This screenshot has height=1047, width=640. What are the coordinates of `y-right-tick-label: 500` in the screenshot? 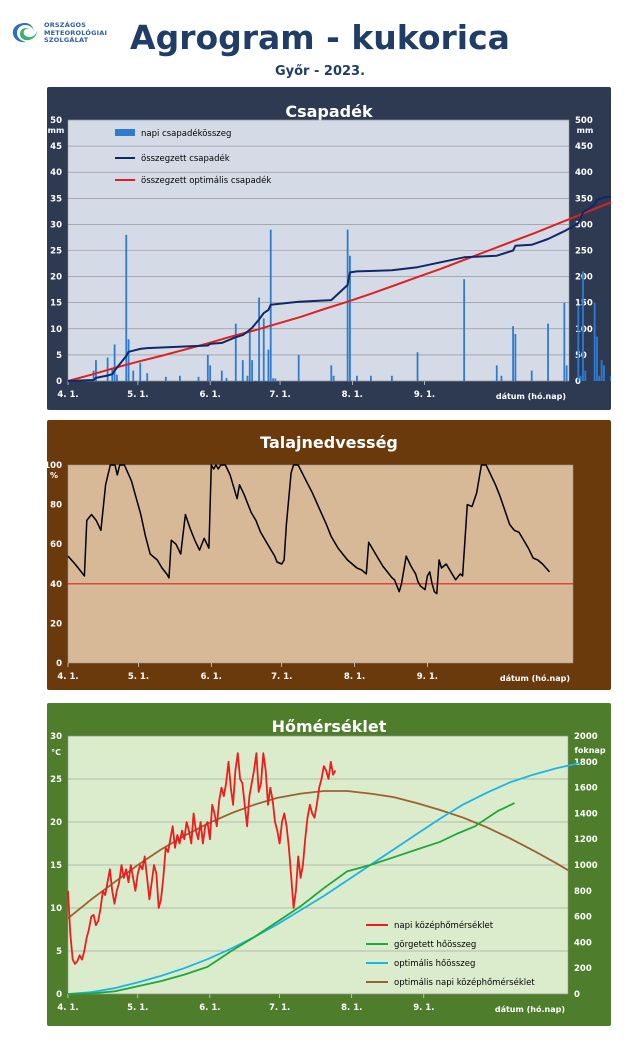 It's located at (584, 121).